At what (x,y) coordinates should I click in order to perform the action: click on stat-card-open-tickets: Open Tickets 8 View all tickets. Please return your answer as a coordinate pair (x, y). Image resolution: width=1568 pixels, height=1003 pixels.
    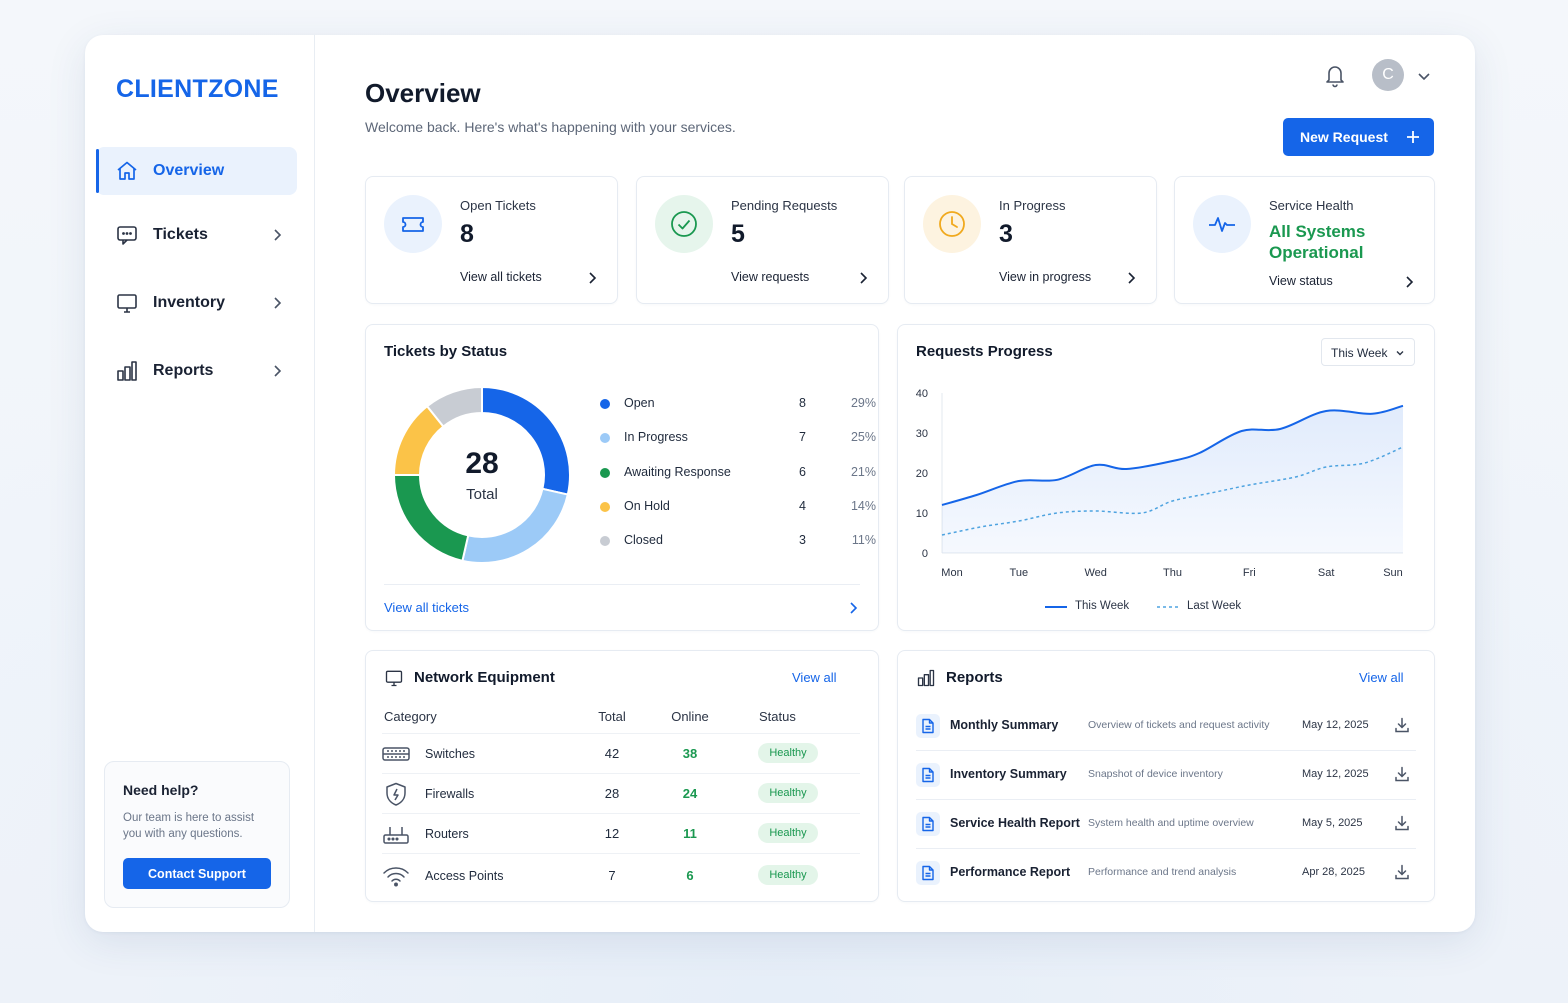
    Looking at the image, I should click on (491, 240).